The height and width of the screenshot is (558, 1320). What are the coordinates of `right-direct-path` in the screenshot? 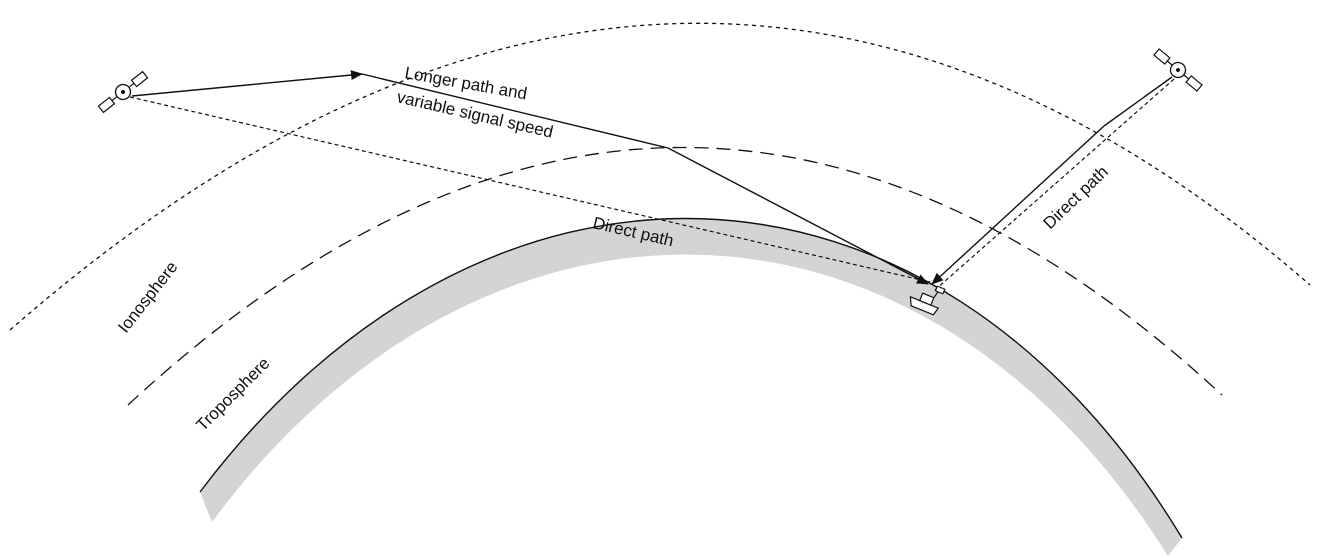 It's located at (1054, 184).